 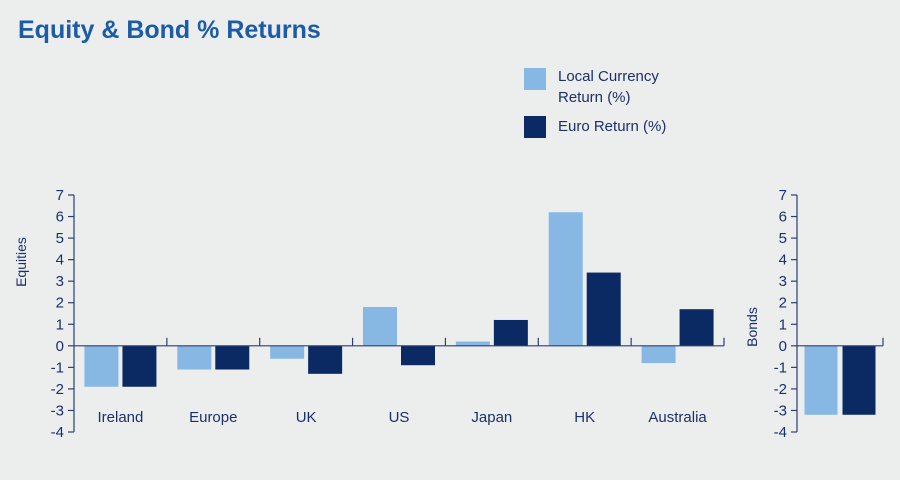 What do you see at coordinates (696, 327) in the screenshot?
I see `bar-australia-euro` at bounding box center [696, 327].